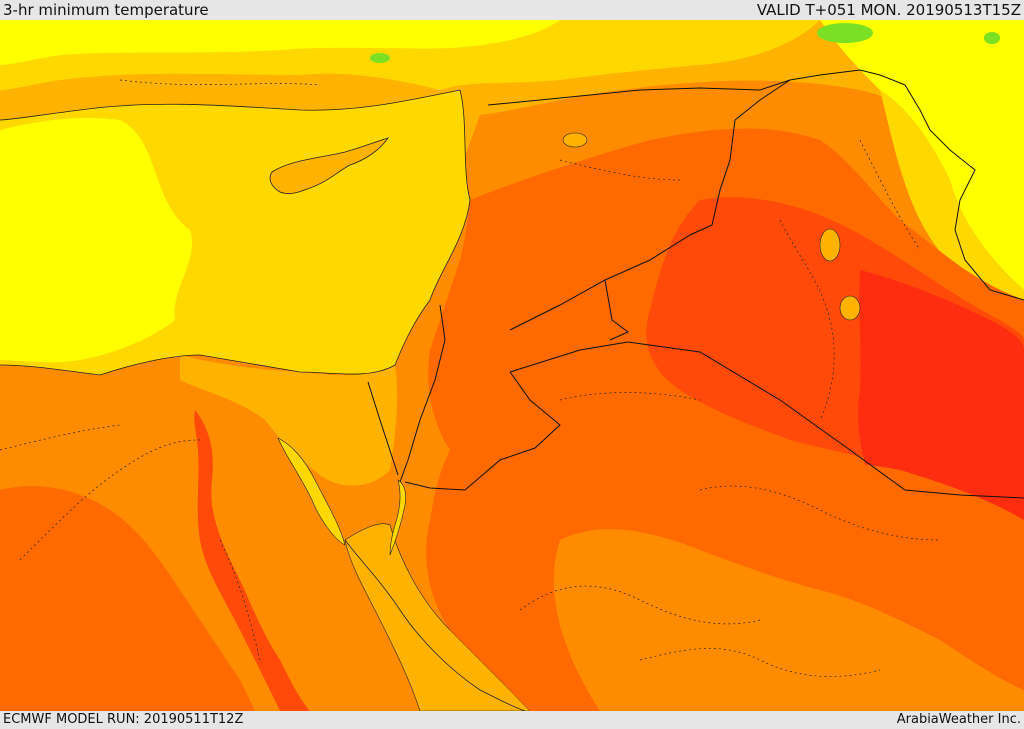 The width and height of the screenshot is (1024, 729). Describe the element at coordinates (289, 420) in the screenshot. I see `field-sinai` at that location.